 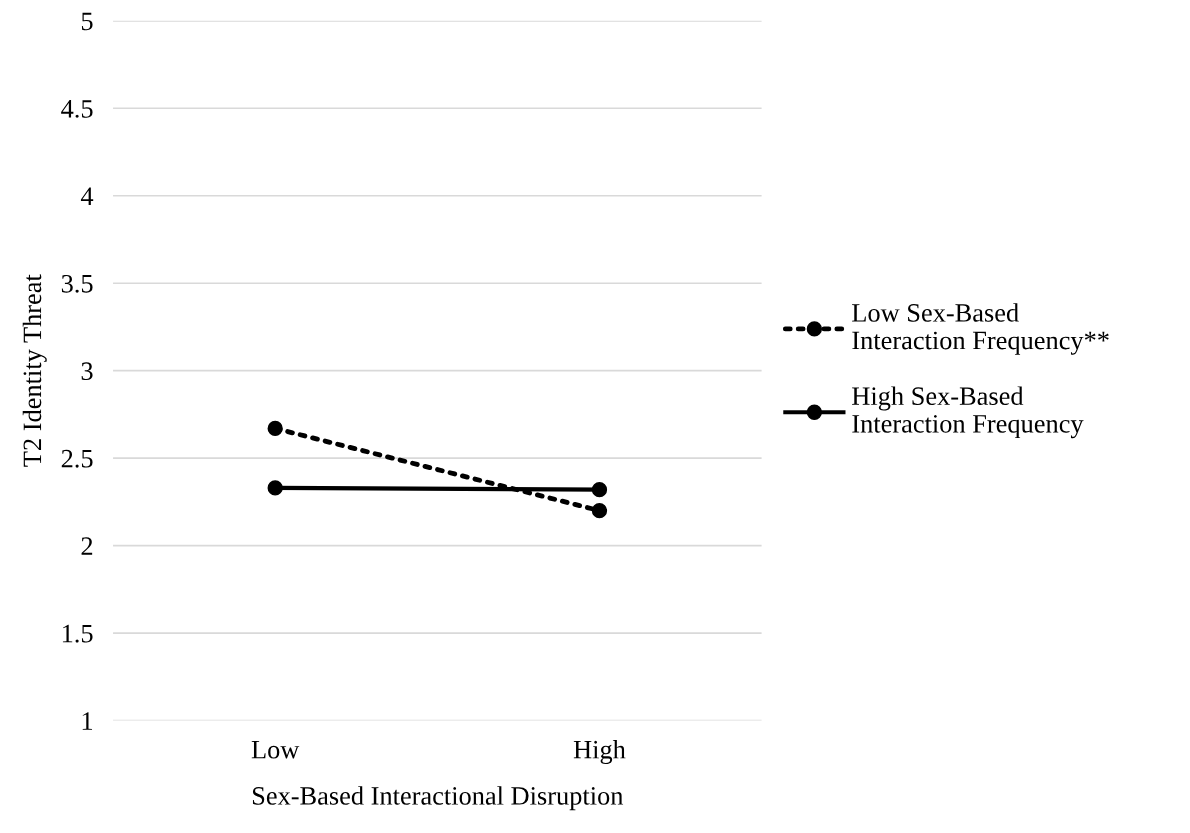 I want to click on y-tick-label: 3, so click(x=87, y=371).